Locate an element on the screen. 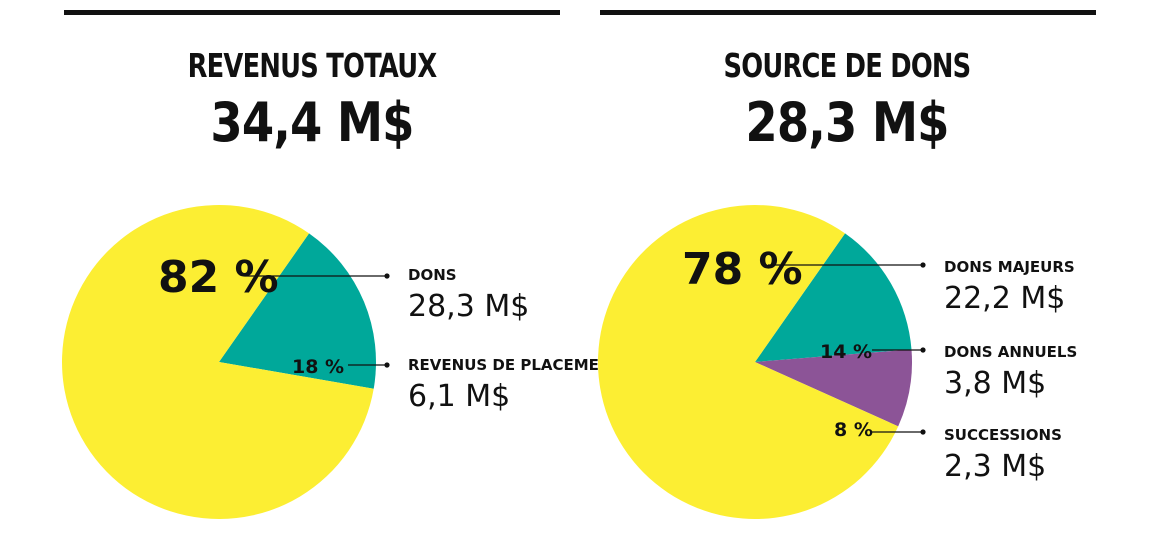  right-legend-amount-1: 3,8 M$ is located at coordinates (995, 383).